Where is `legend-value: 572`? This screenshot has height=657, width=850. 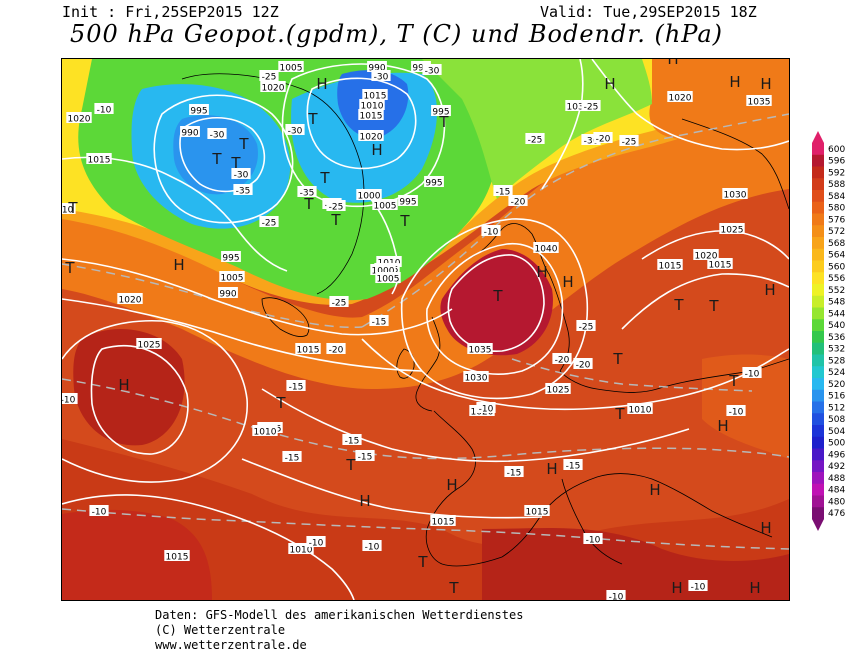
legend-value: 572 is located at coordinates (836, 232).